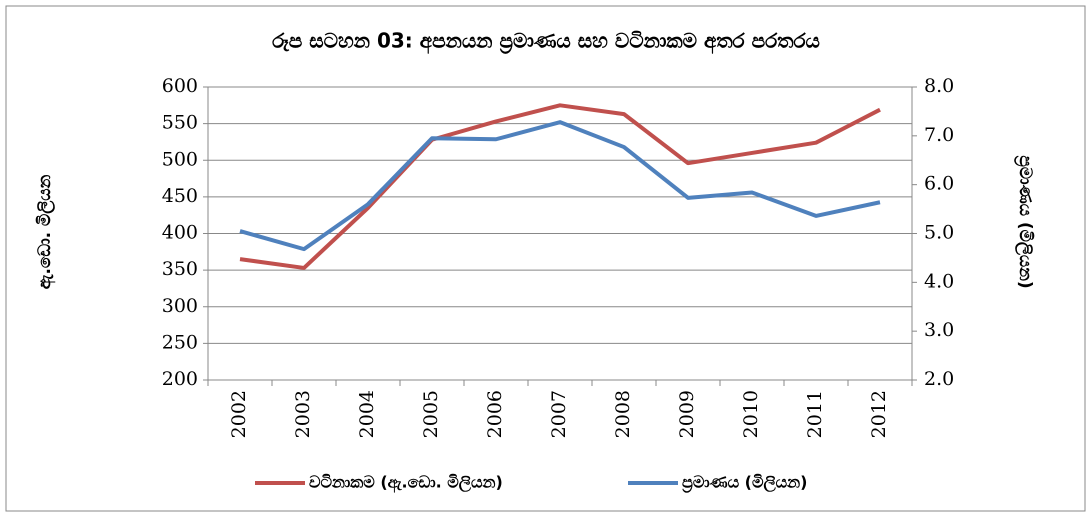 Image resolution: width=1091 pixels, height=517 pixels. I want to click on y2-axis-label: ප්‍රමාණය (මිලියන), so click(1024, 222).